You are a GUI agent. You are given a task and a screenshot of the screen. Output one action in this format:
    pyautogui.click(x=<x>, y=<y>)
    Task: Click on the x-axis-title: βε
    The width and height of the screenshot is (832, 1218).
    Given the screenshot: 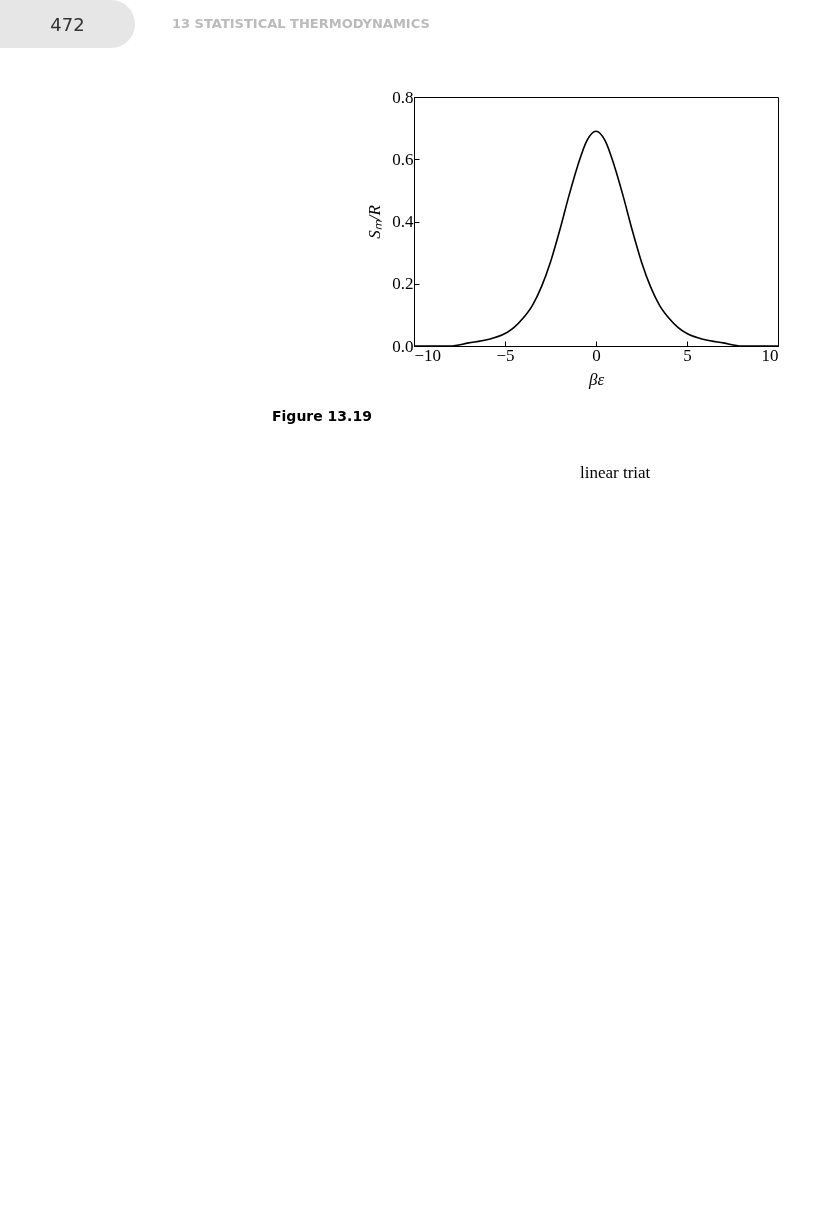 What is the action you would take?
    pyautogui.click(x=596, y=379)
    